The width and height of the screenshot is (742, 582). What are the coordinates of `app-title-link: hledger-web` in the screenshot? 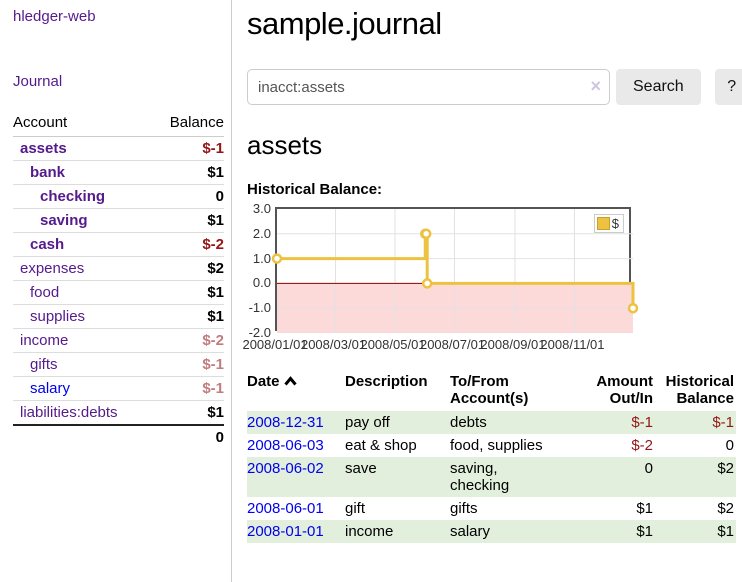 It's located at (54, 16).